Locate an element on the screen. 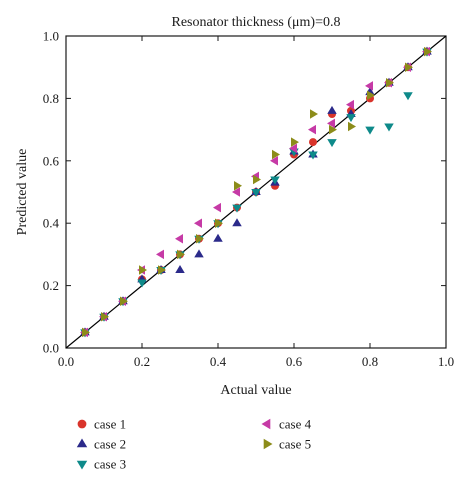 This screenshot has width=474, height=490. x-tick-label: 1.0 is located at coordinates (446, 361).